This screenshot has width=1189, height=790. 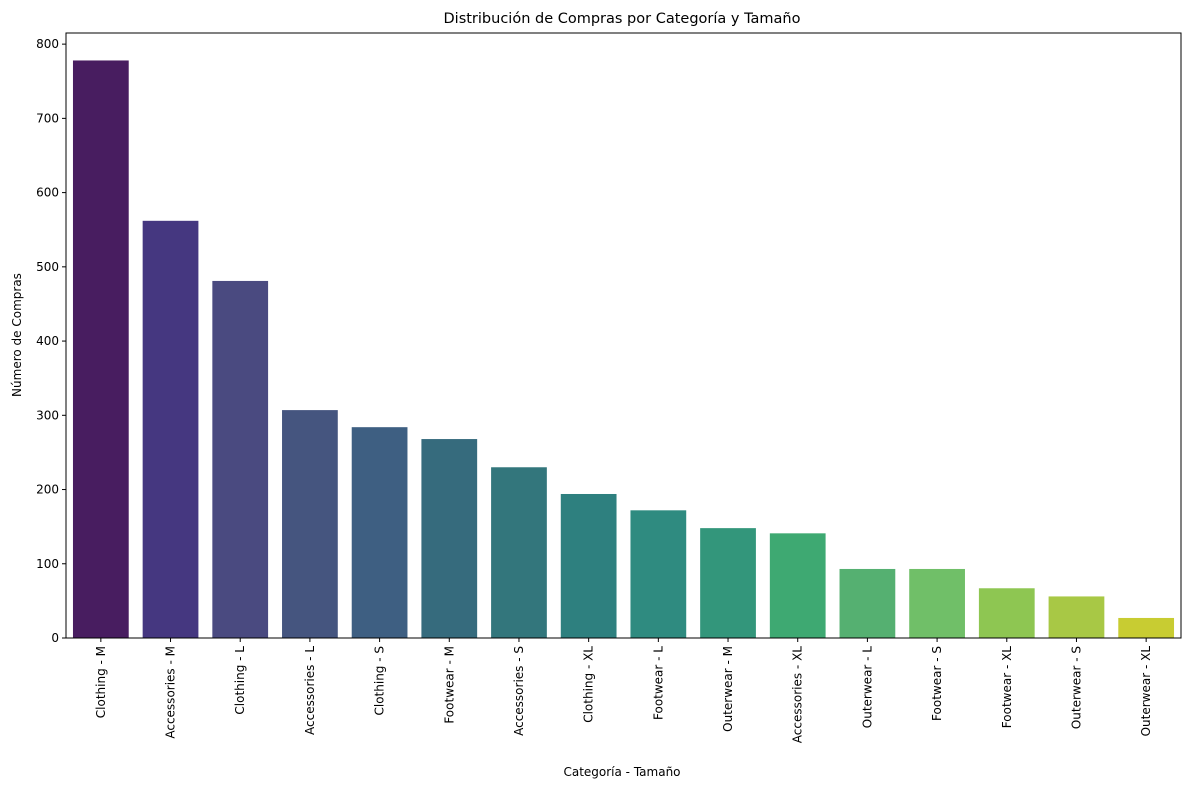 What do you see at coordinates (937, 683) in the screenshot?
I see `x-tick-label: Footwear - S` at bounding box center [937, 683].